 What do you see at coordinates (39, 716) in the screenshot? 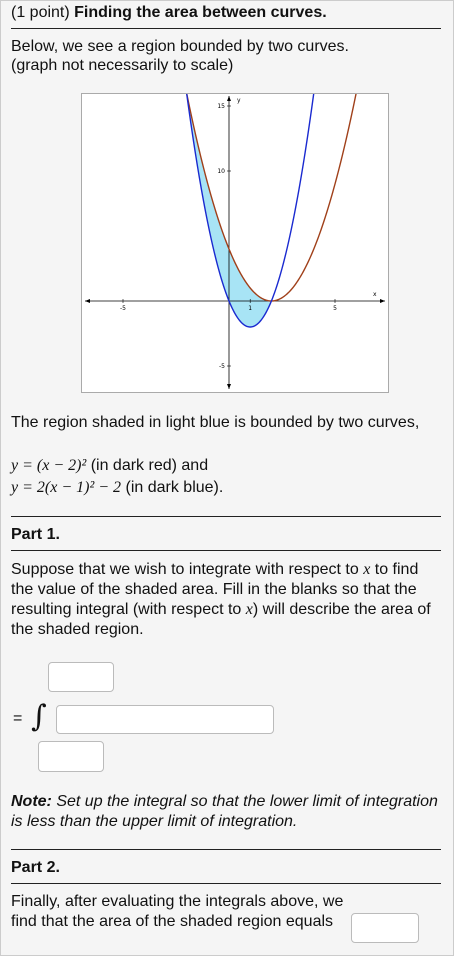
I see `integral-sign: ∫` at bounding box center [39, 716].